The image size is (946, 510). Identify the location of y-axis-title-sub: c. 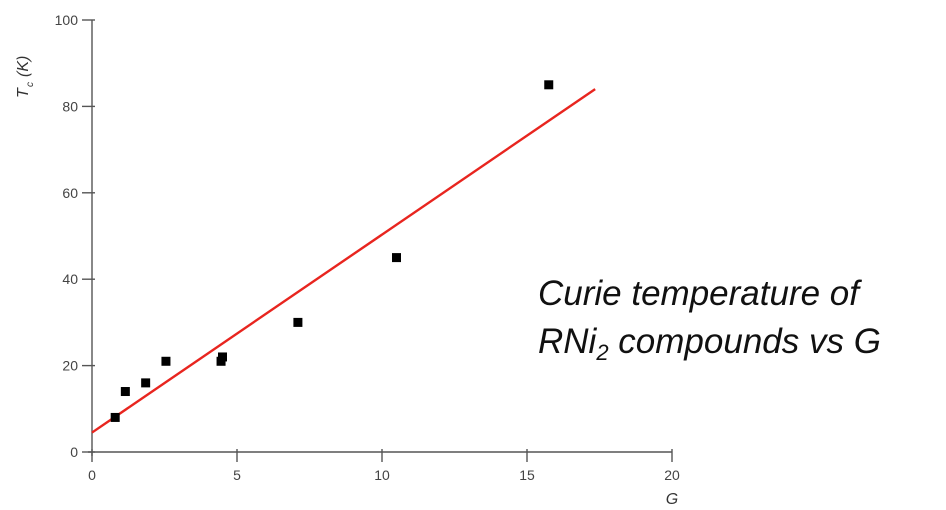
(30, 84).